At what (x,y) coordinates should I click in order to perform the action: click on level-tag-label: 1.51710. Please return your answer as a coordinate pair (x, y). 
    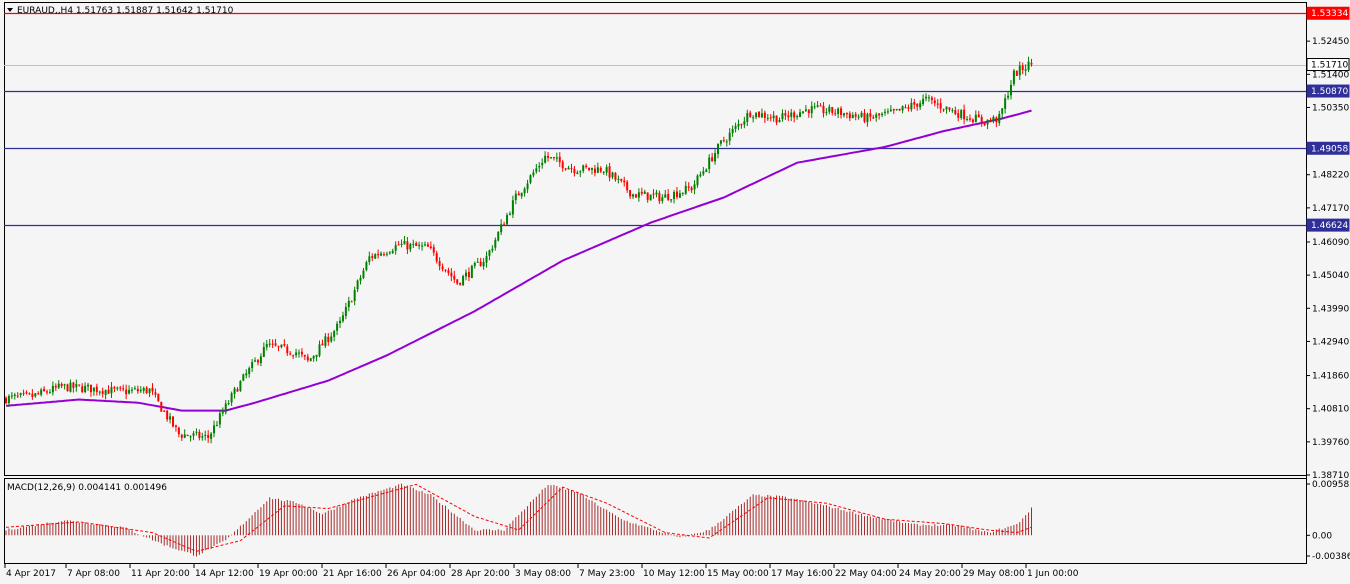
    Looking at the image, I should click on (1329, 66).